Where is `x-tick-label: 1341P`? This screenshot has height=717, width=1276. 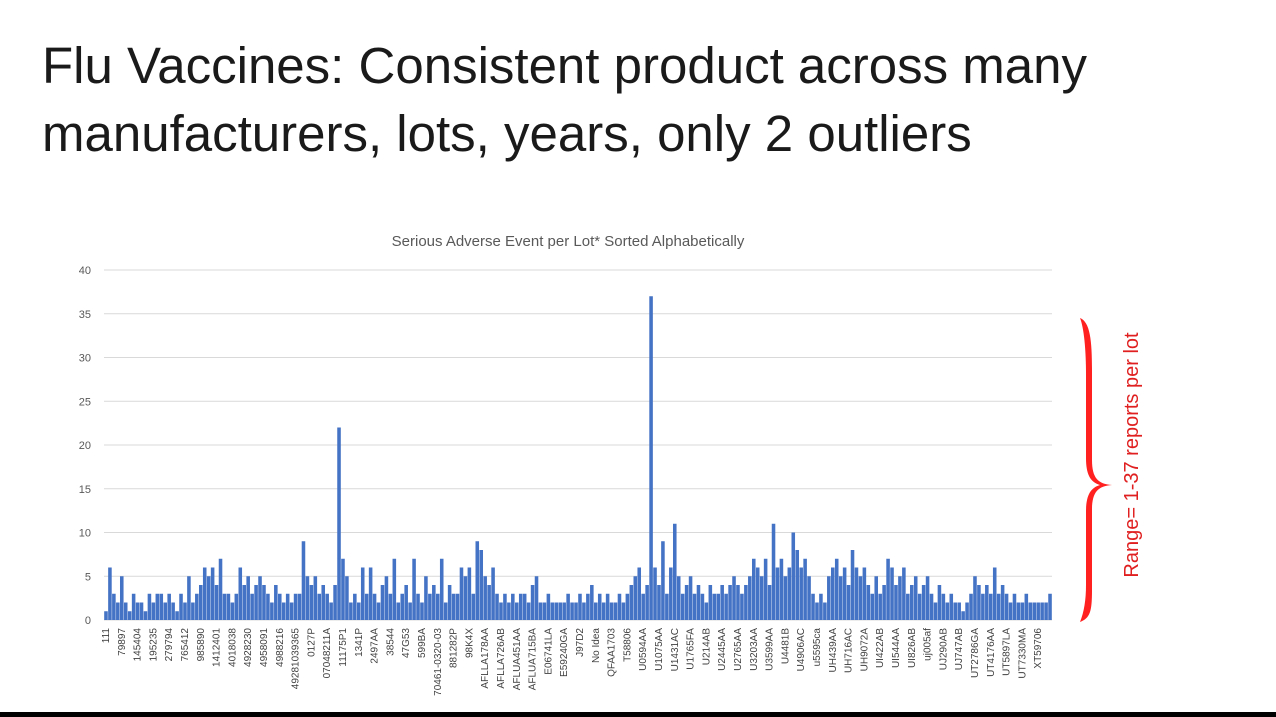 x-tick-label: 1341P is located at coordinates (359, 642).